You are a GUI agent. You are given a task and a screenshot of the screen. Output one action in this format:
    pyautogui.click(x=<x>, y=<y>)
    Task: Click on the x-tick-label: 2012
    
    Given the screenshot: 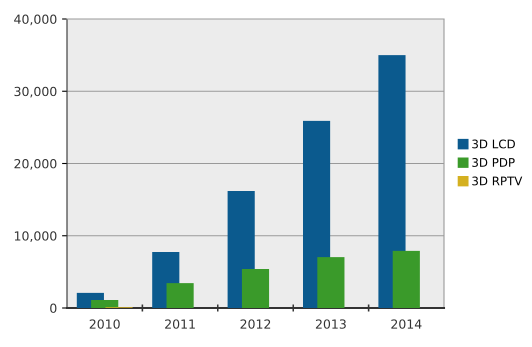 What is the action you would take?
    pyautogui.click(x=255, y=324)
    